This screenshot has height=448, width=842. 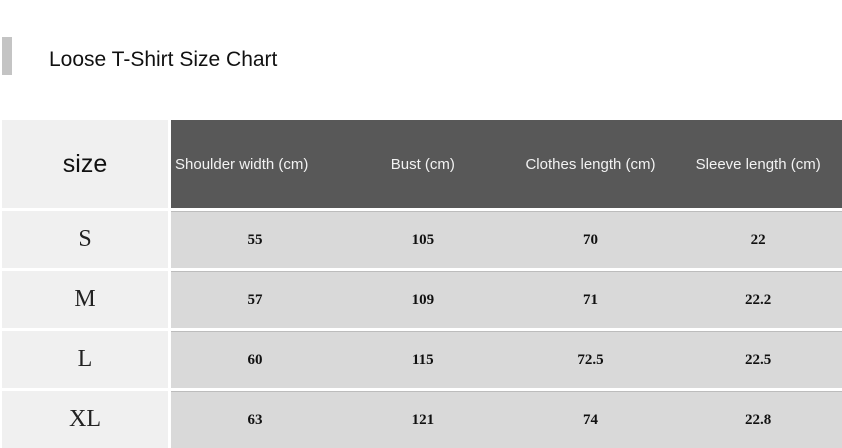 What do you see at coordinates (758, 239) in the screenshot?
I see `table-cell: 22` at bounding box center [758, 239].